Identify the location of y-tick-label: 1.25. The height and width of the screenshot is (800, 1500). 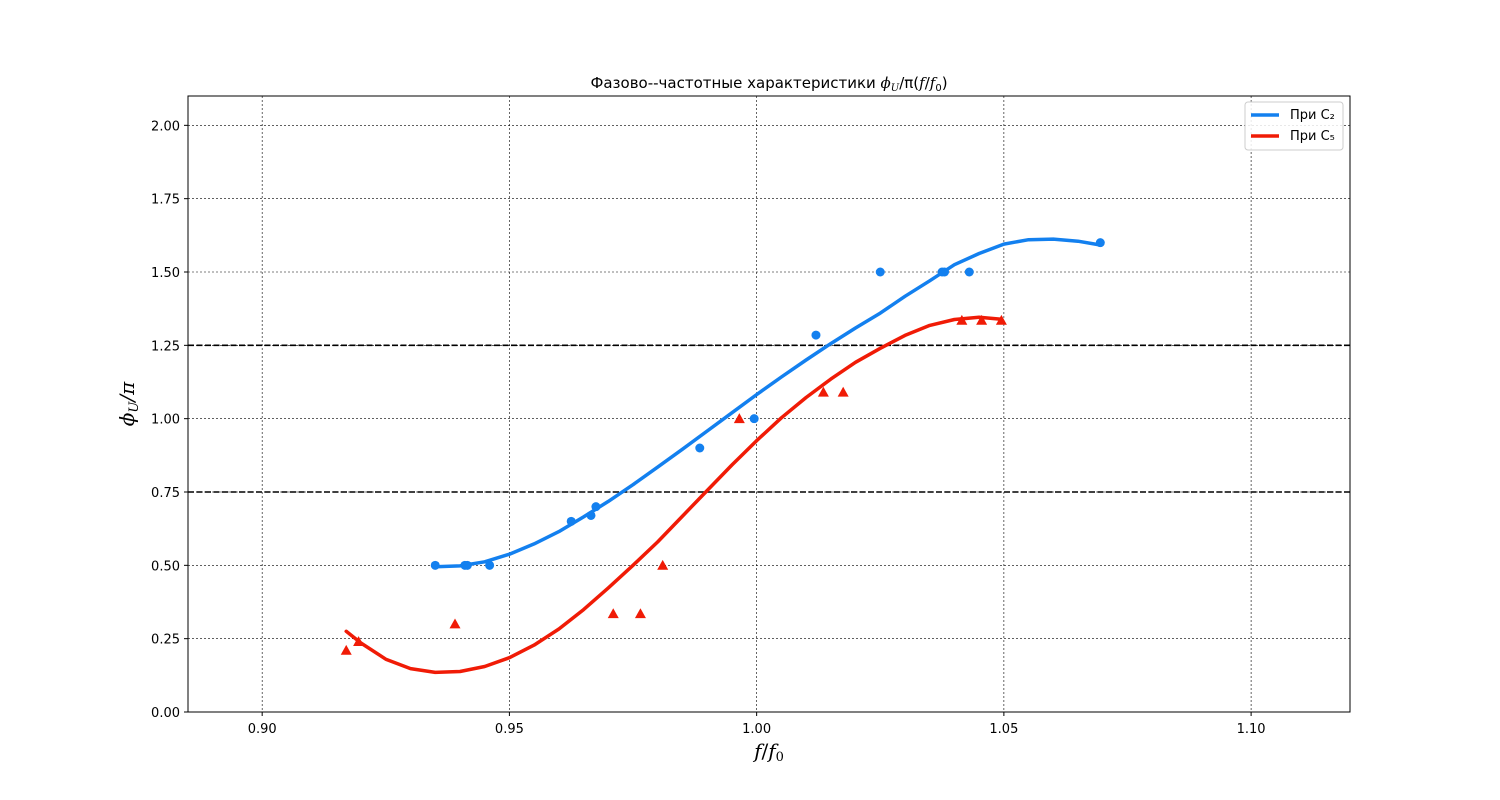
(165, 346).